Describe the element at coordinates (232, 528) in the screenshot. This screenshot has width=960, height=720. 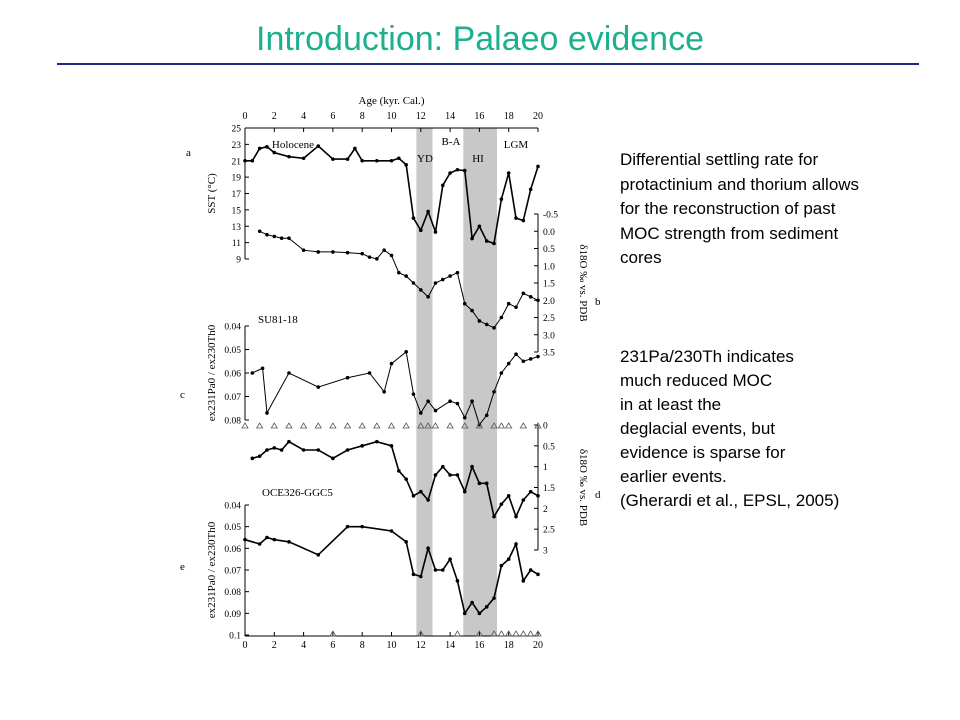
I see `y-tick-label: 0.05` at that location.